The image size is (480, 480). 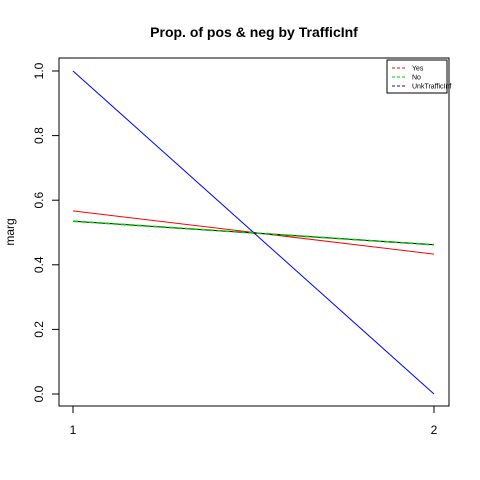 What do you see at coordinates (254, 32) in the screenshot?
I see `chart-title: Prop. of pos & neg by TrafficInf` at bounding box center [254, 32].